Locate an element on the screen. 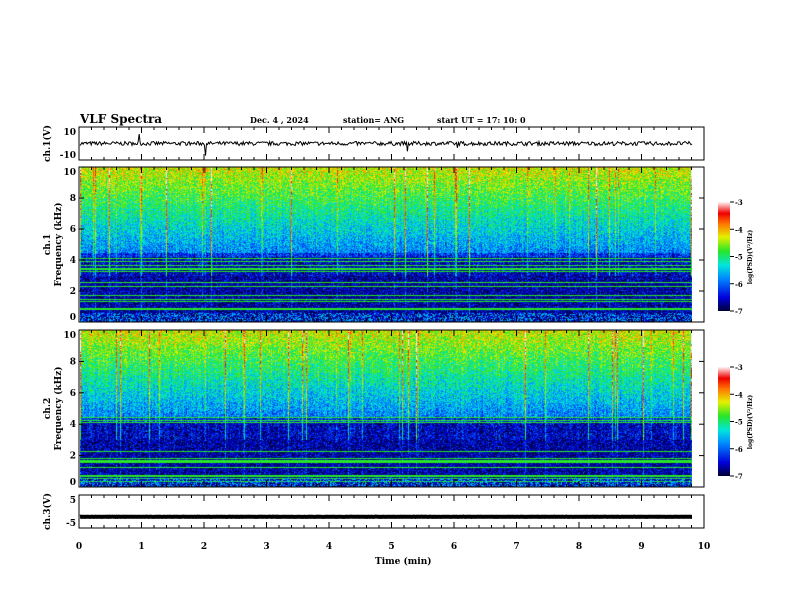 The image size is (792, 612). y-axis-label: ch.3(V) is located at coordinates (47, 511).